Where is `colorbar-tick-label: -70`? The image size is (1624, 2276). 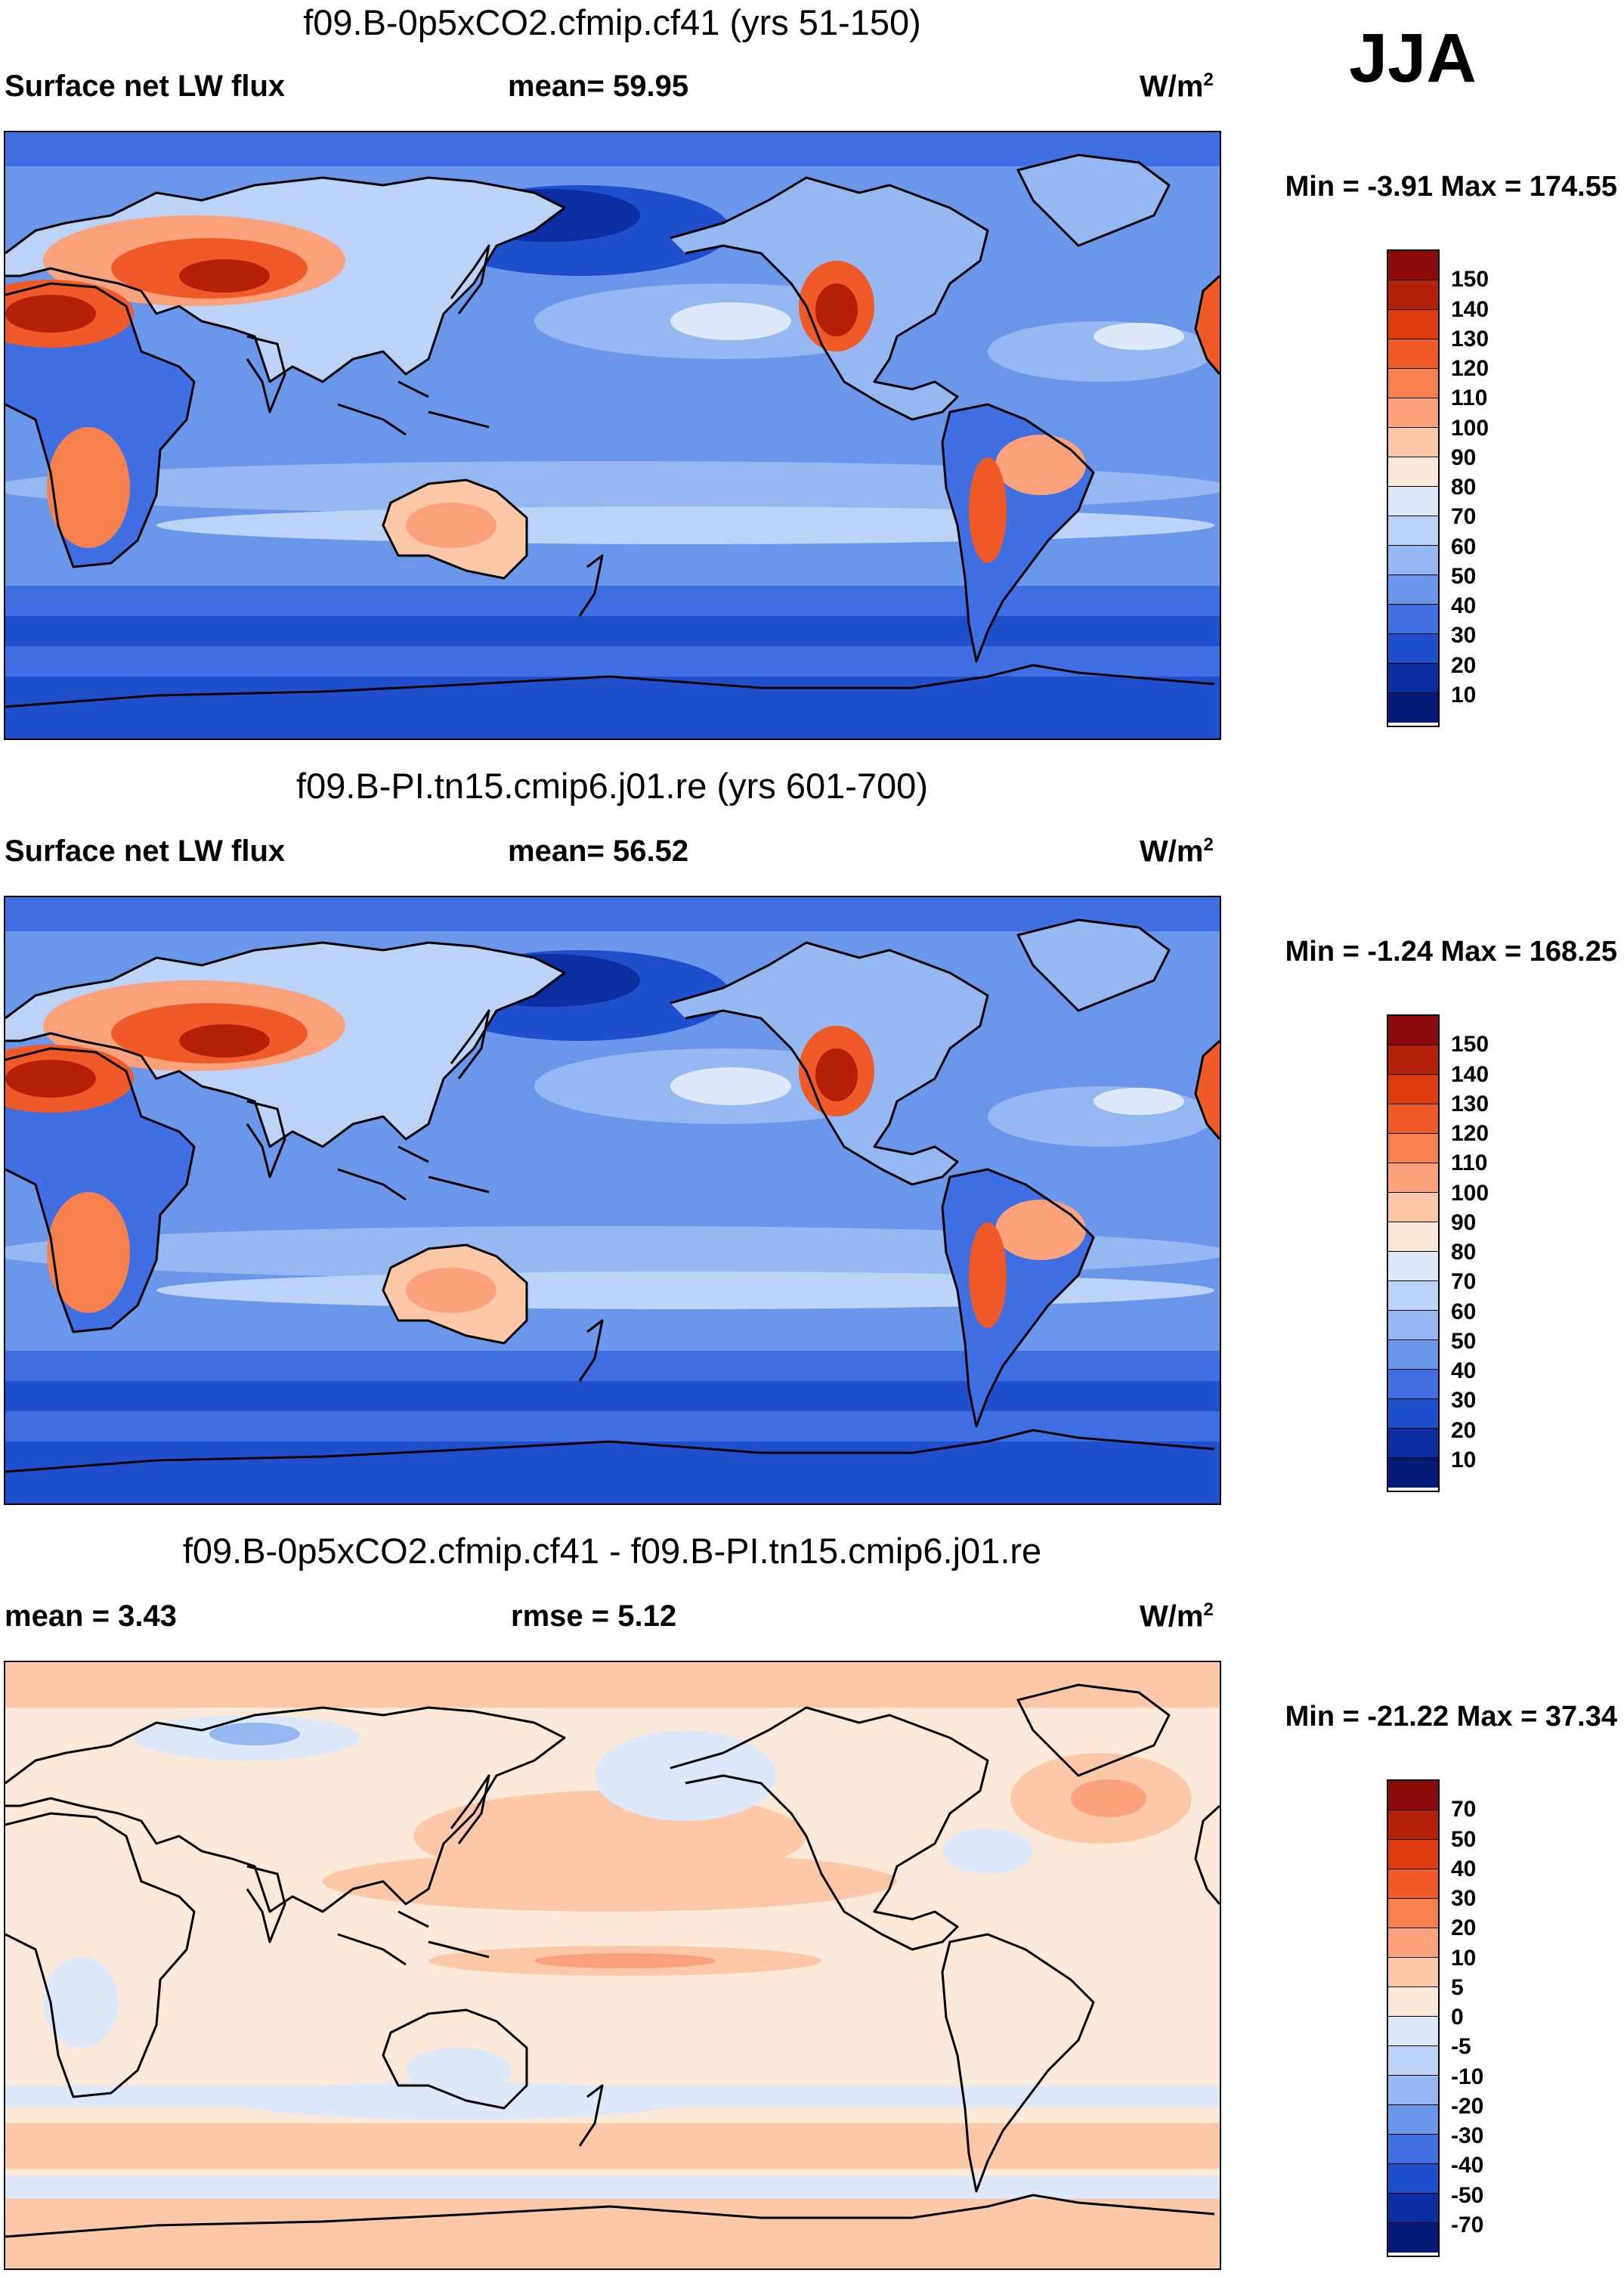 colorbar-tick-label: -70 is located at coordinates (1467, 2225).